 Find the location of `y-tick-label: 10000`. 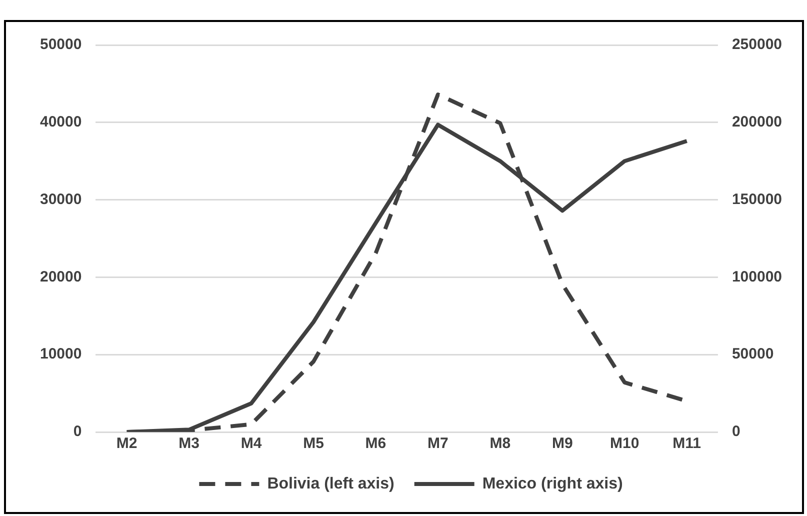

y-tick-label: 10000 is located at coordinates (61, 354).